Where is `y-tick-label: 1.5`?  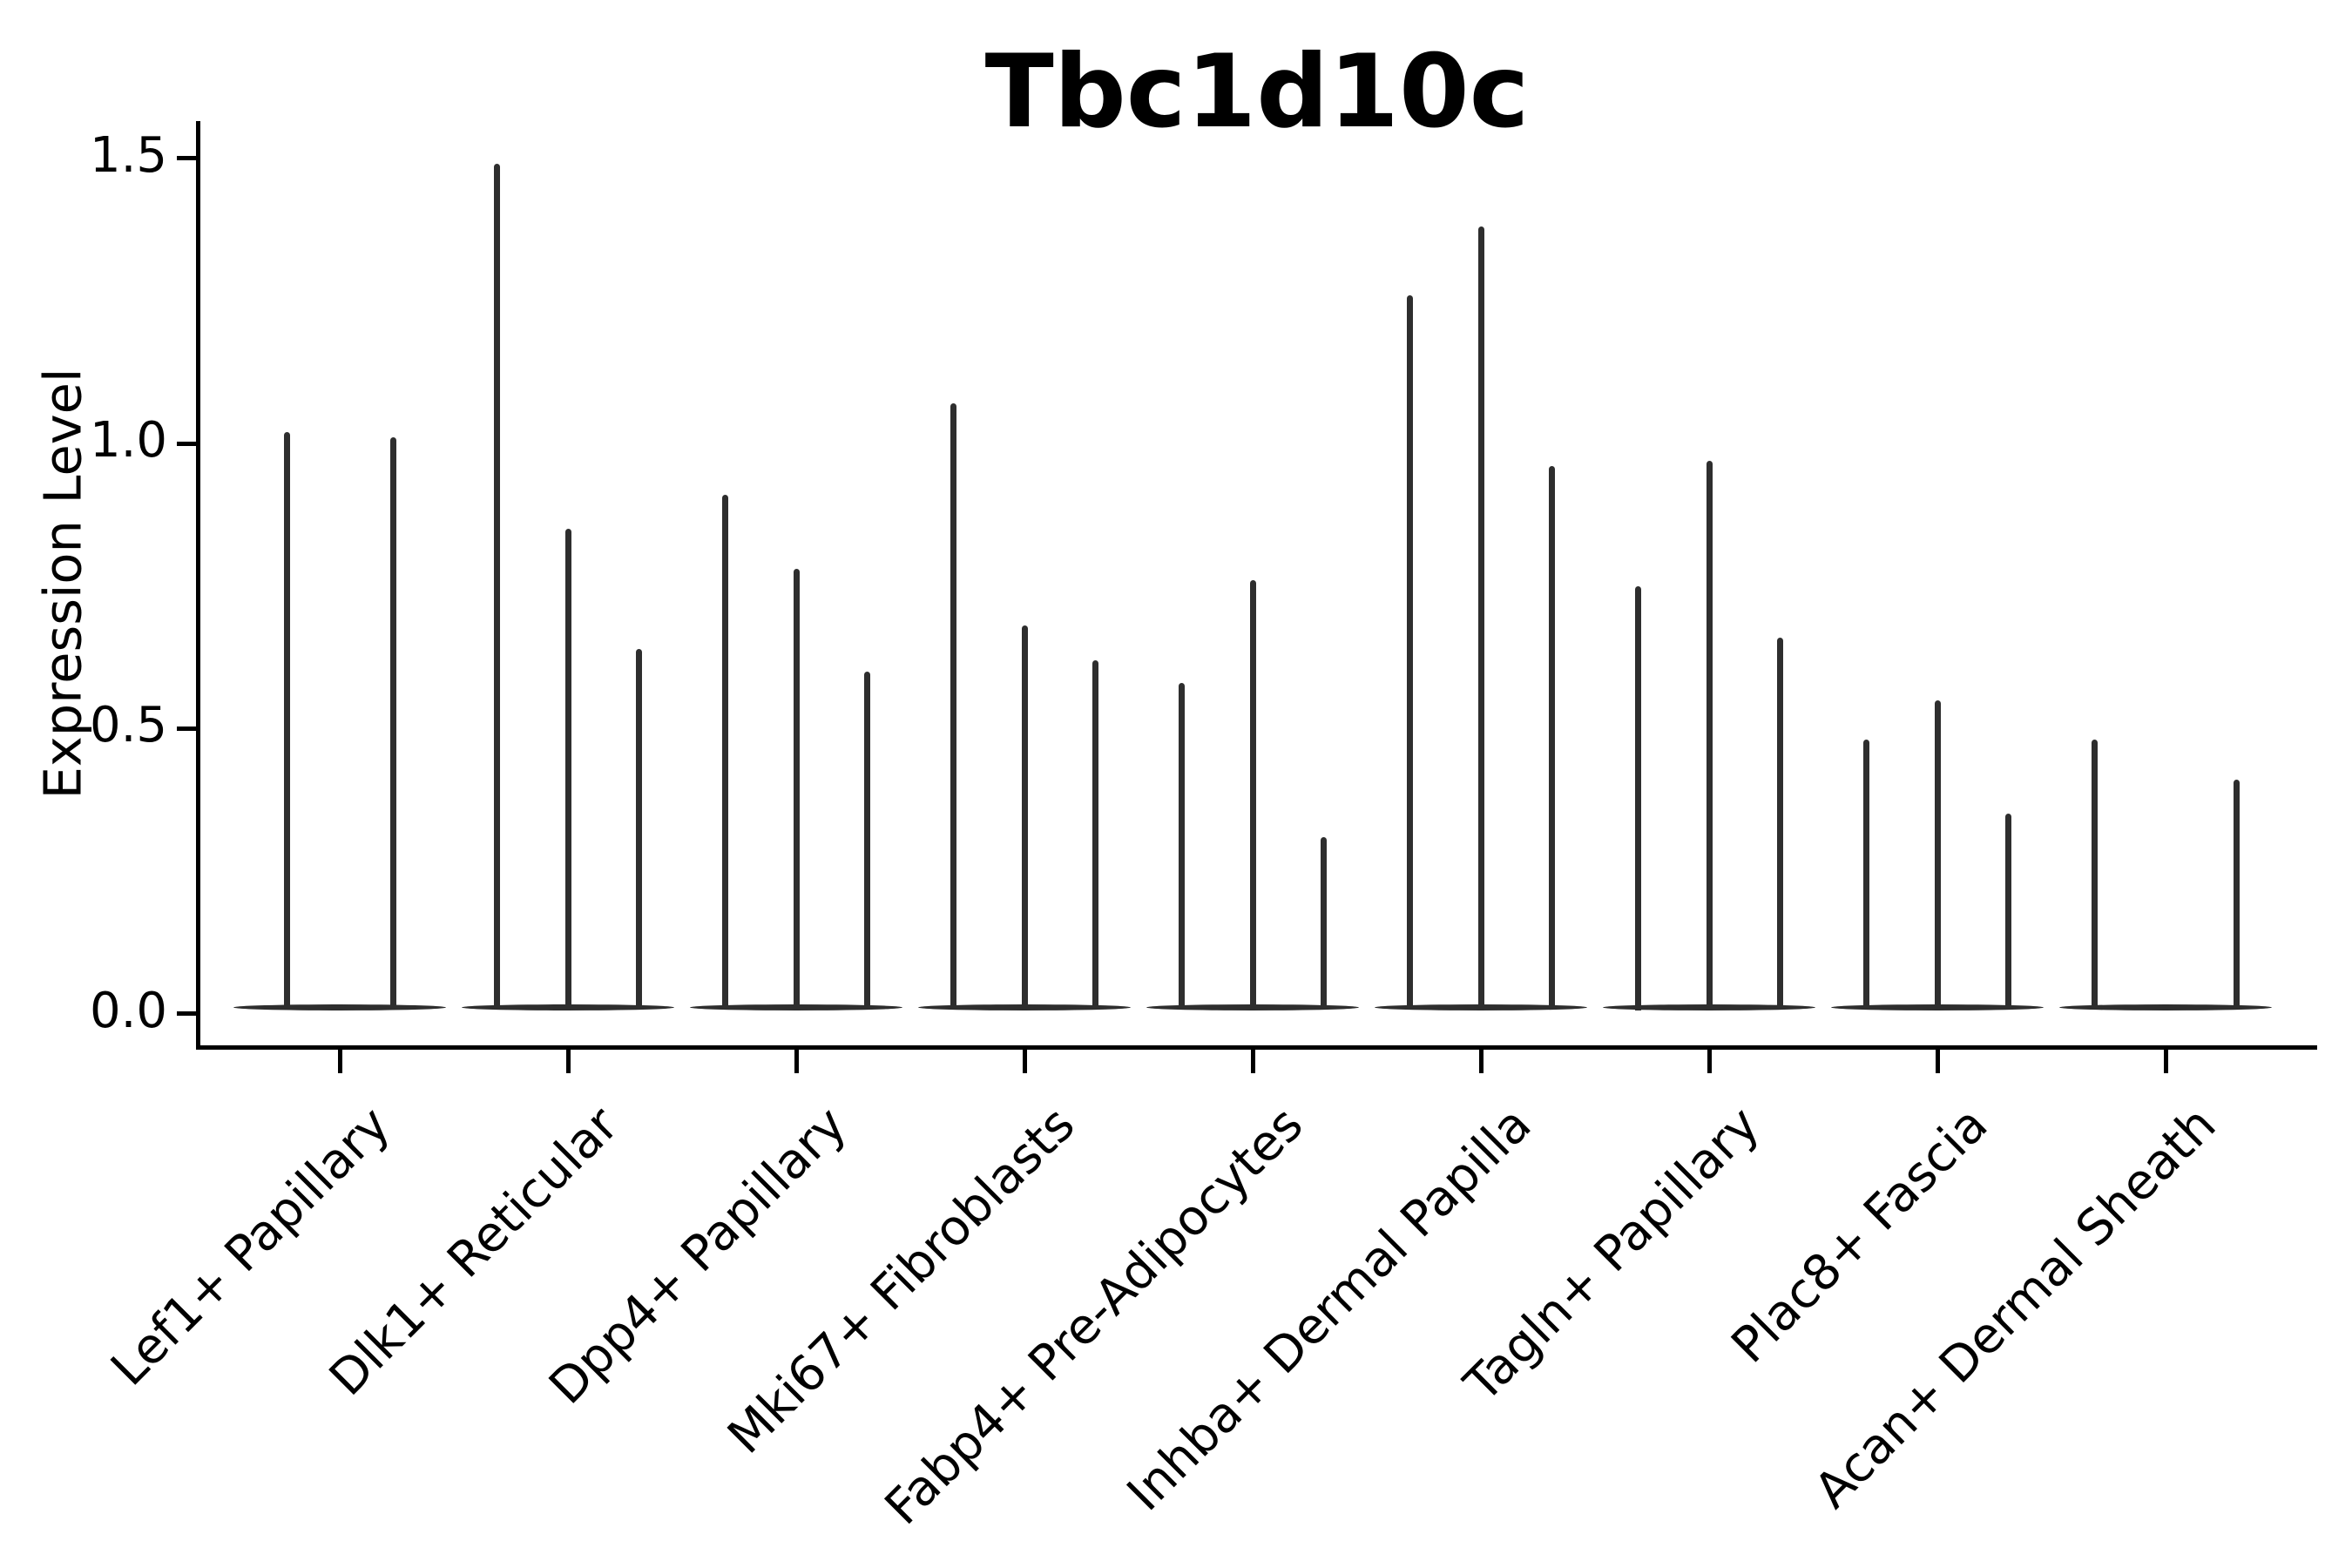 y-tick-label: 1.5 is located at coordinates (128, 155).